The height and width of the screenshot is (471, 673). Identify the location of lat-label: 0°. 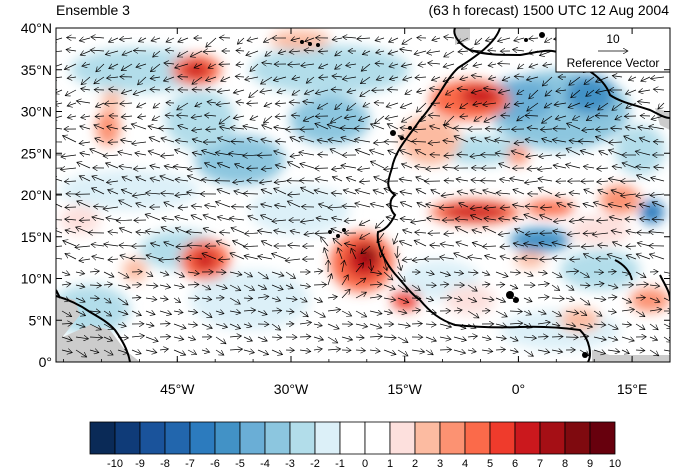
(45, 362).